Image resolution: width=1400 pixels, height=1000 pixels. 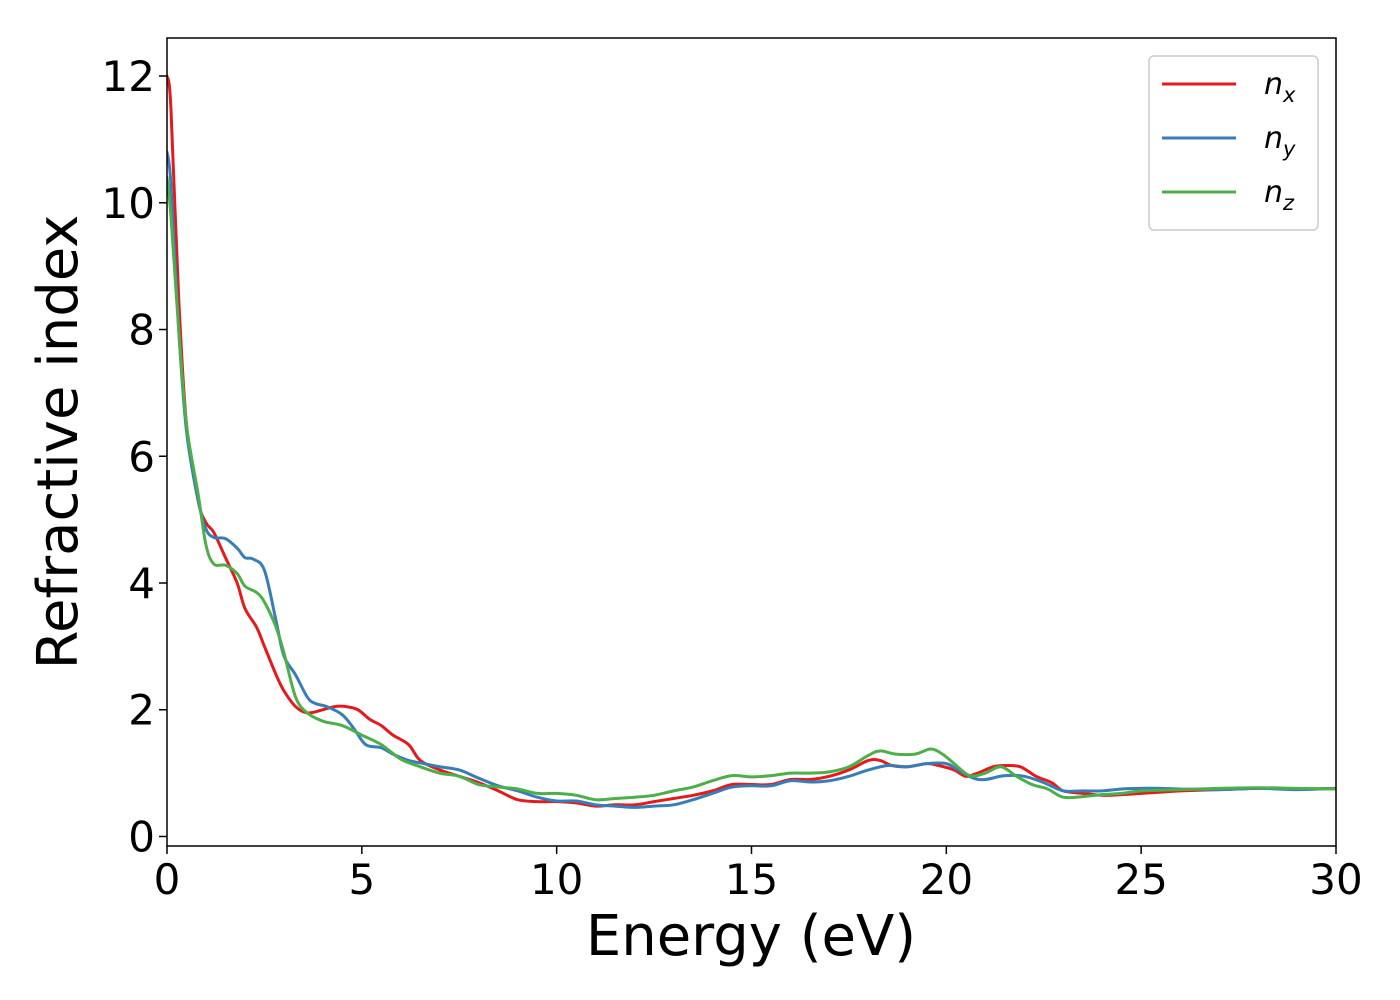 What do you see at coordinates (1335, 879) in the screenshot?
I see `x-tick-label: 30` at bounding box center [1335, 879].